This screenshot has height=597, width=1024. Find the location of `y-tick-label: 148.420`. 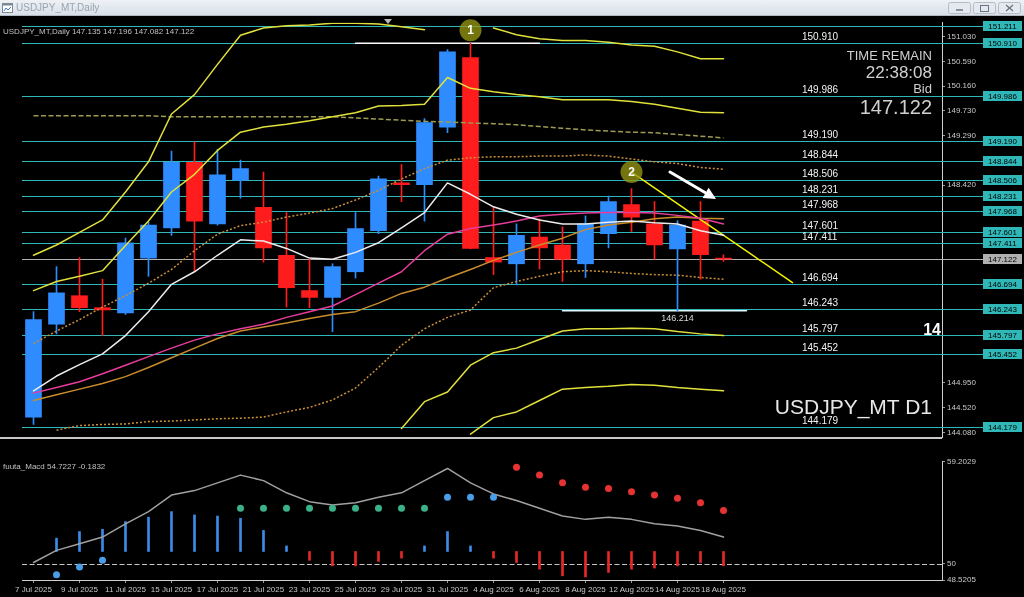

y-tick-label: 148.420 is located at coordinates (962, 185).